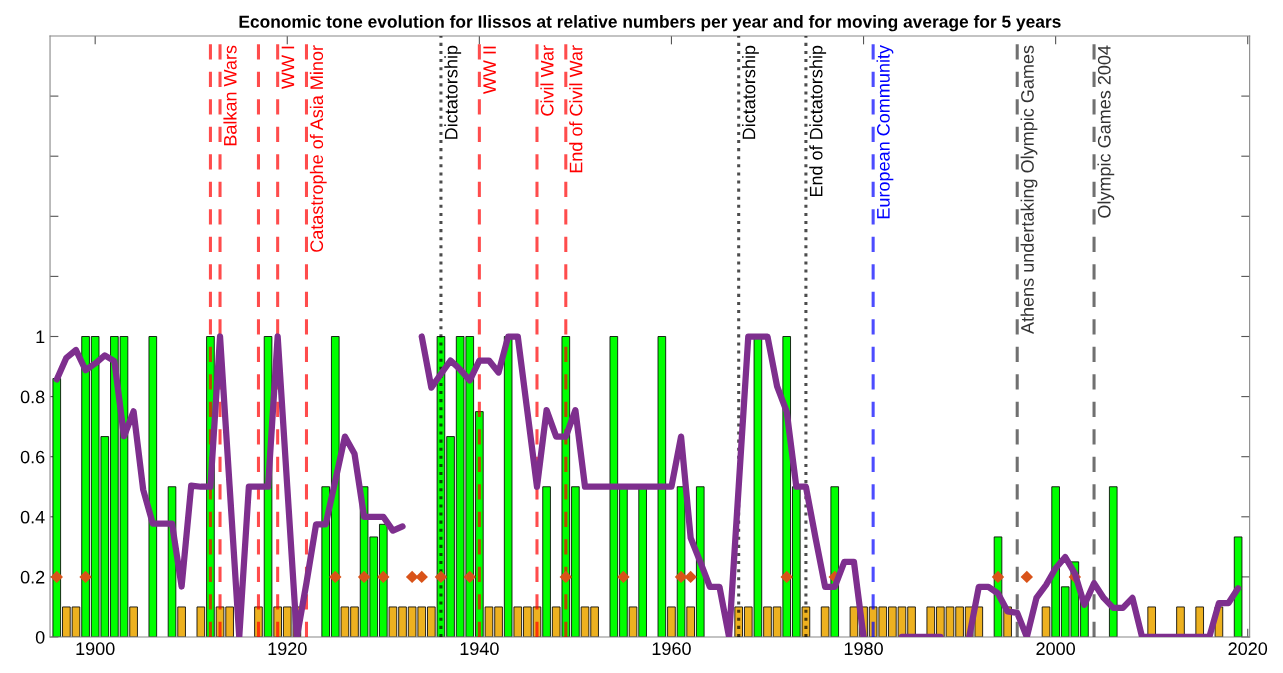 This screenshot has height=673, width=1283. Describe the element at coordinates (576, 109) in the screenshot. I see `ref-line-label: End of Civil War` at that location.